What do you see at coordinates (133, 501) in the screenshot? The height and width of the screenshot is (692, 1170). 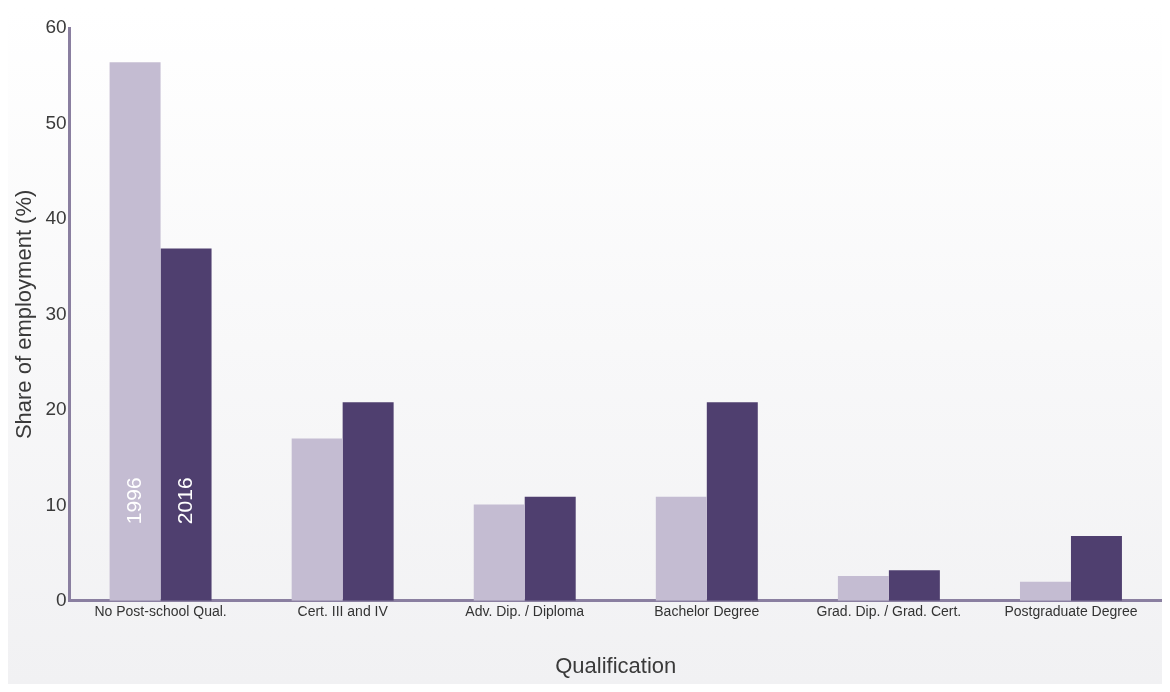 I see `series-label: 1996` at bounding box center [133, 501].